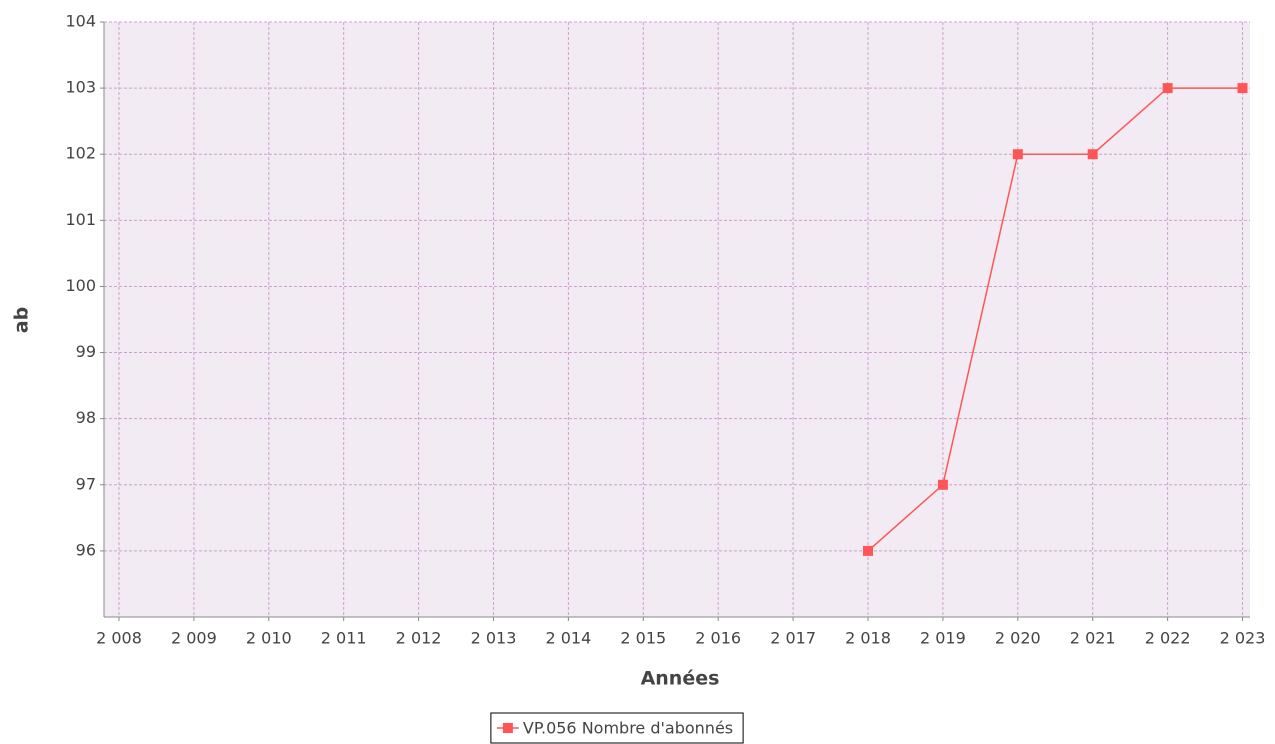 The image size is (1275, 744). Describe the element at coordinates (643, 638) in the screenshot. I see `x-tick-label: 2 015` at that location.